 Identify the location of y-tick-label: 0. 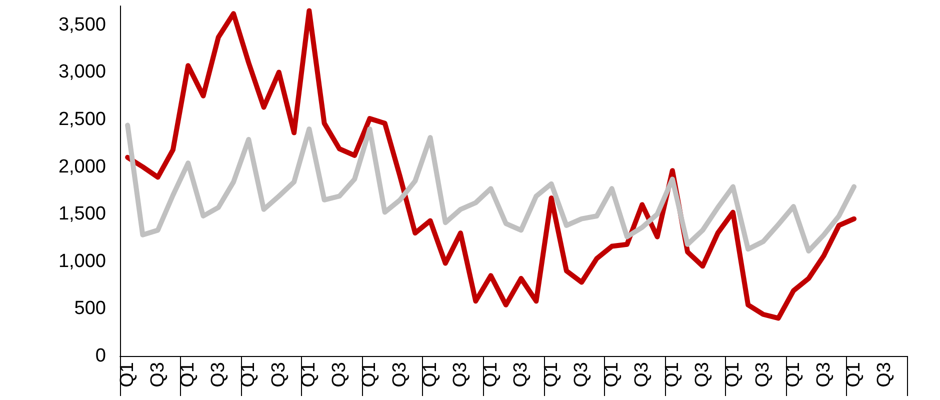
(100, 356).